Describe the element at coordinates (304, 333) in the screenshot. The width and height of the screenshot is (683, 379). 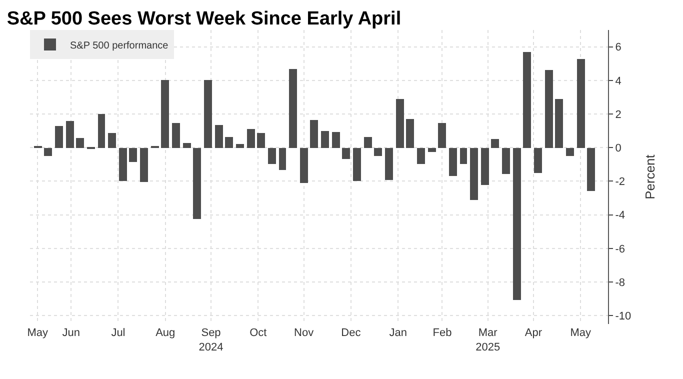
I see `x-tick-label: Nov` at that location.